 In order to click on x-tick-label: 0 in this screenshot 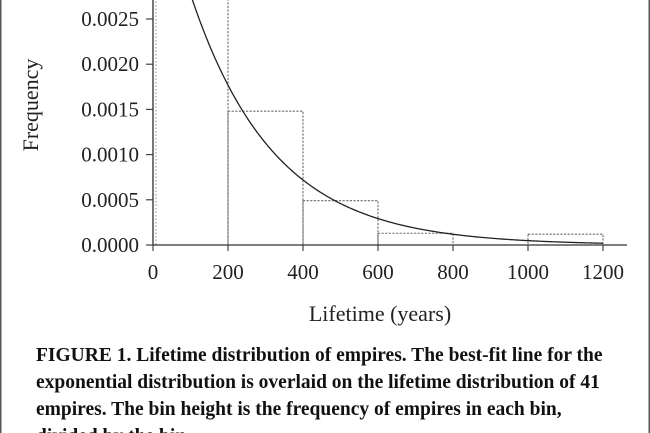, I will do `click(153, 272)`.